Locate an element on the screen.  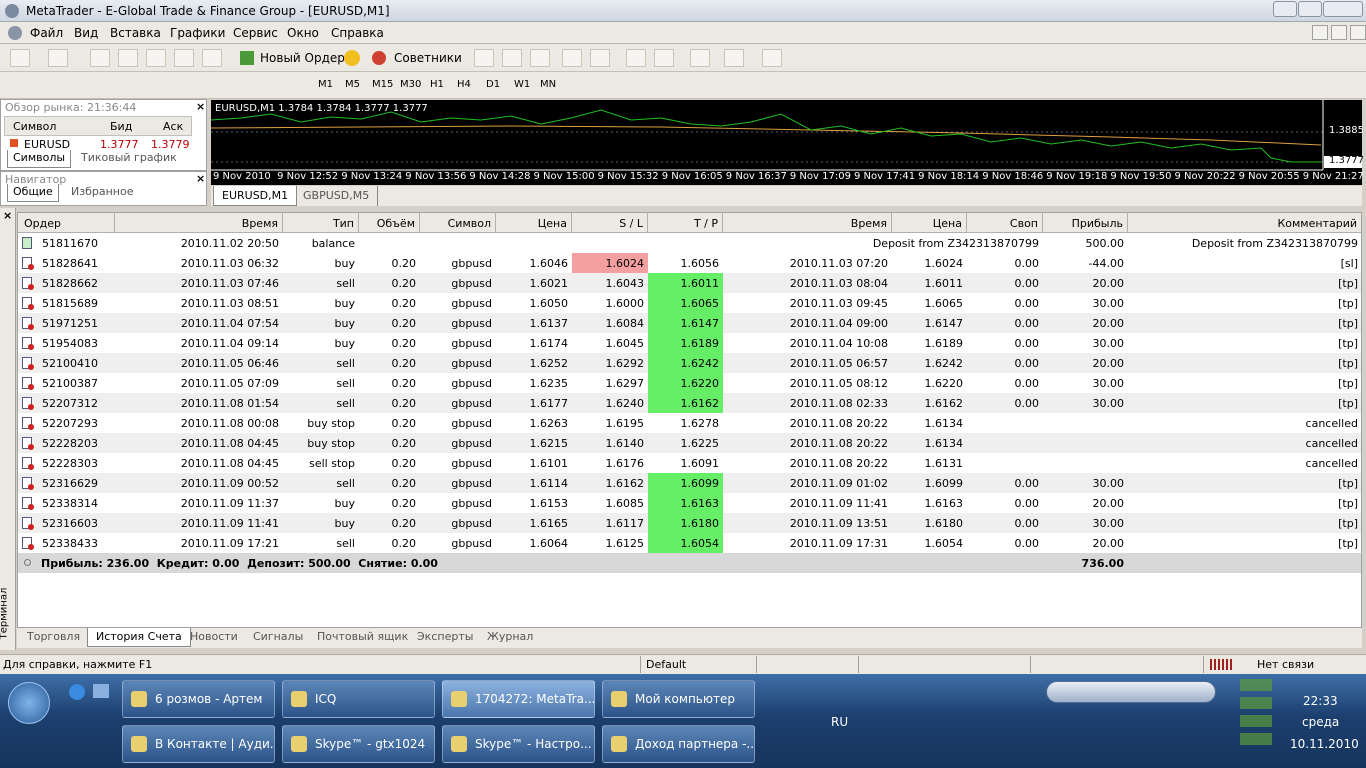
terminal-tab: Эксперты is located at coordinates (445, 636).